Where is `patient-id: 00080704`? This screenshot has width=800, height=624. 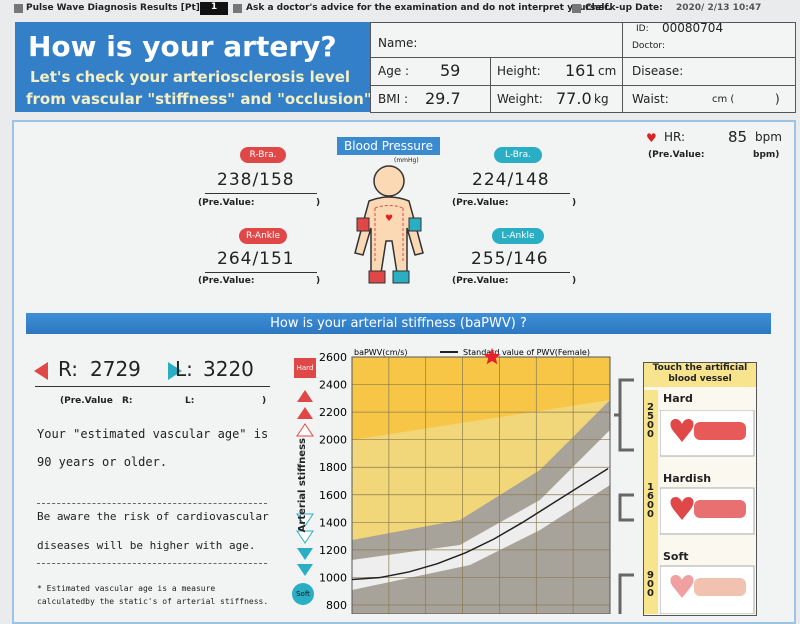
patient-id: 00080704 is located at coordinates (693, 28).